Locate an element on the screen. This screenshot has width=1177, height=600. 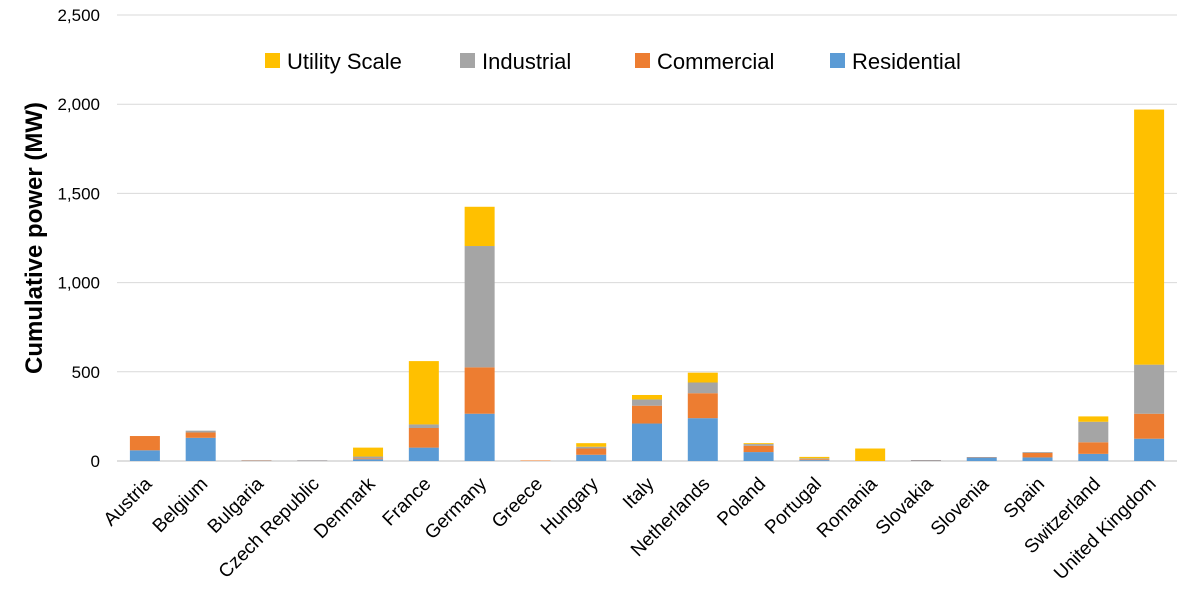
x-tick-label: Germany is located at coordinates (456, 508).